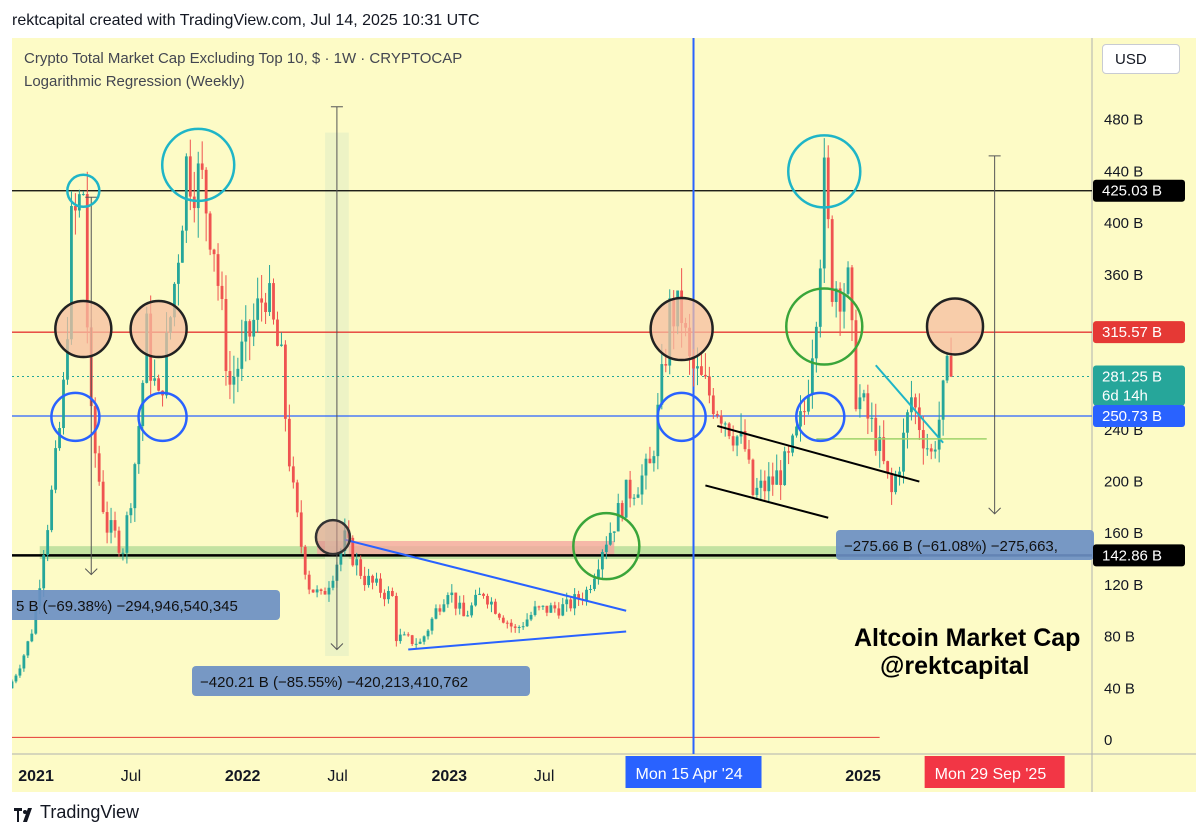 The width and height of the screenshot is (1200, 836). What do you see at coordinates (1132, 377) in the screenshot?
I see `price-label-text: 281.25 B` at bounding box center [1132, 377].